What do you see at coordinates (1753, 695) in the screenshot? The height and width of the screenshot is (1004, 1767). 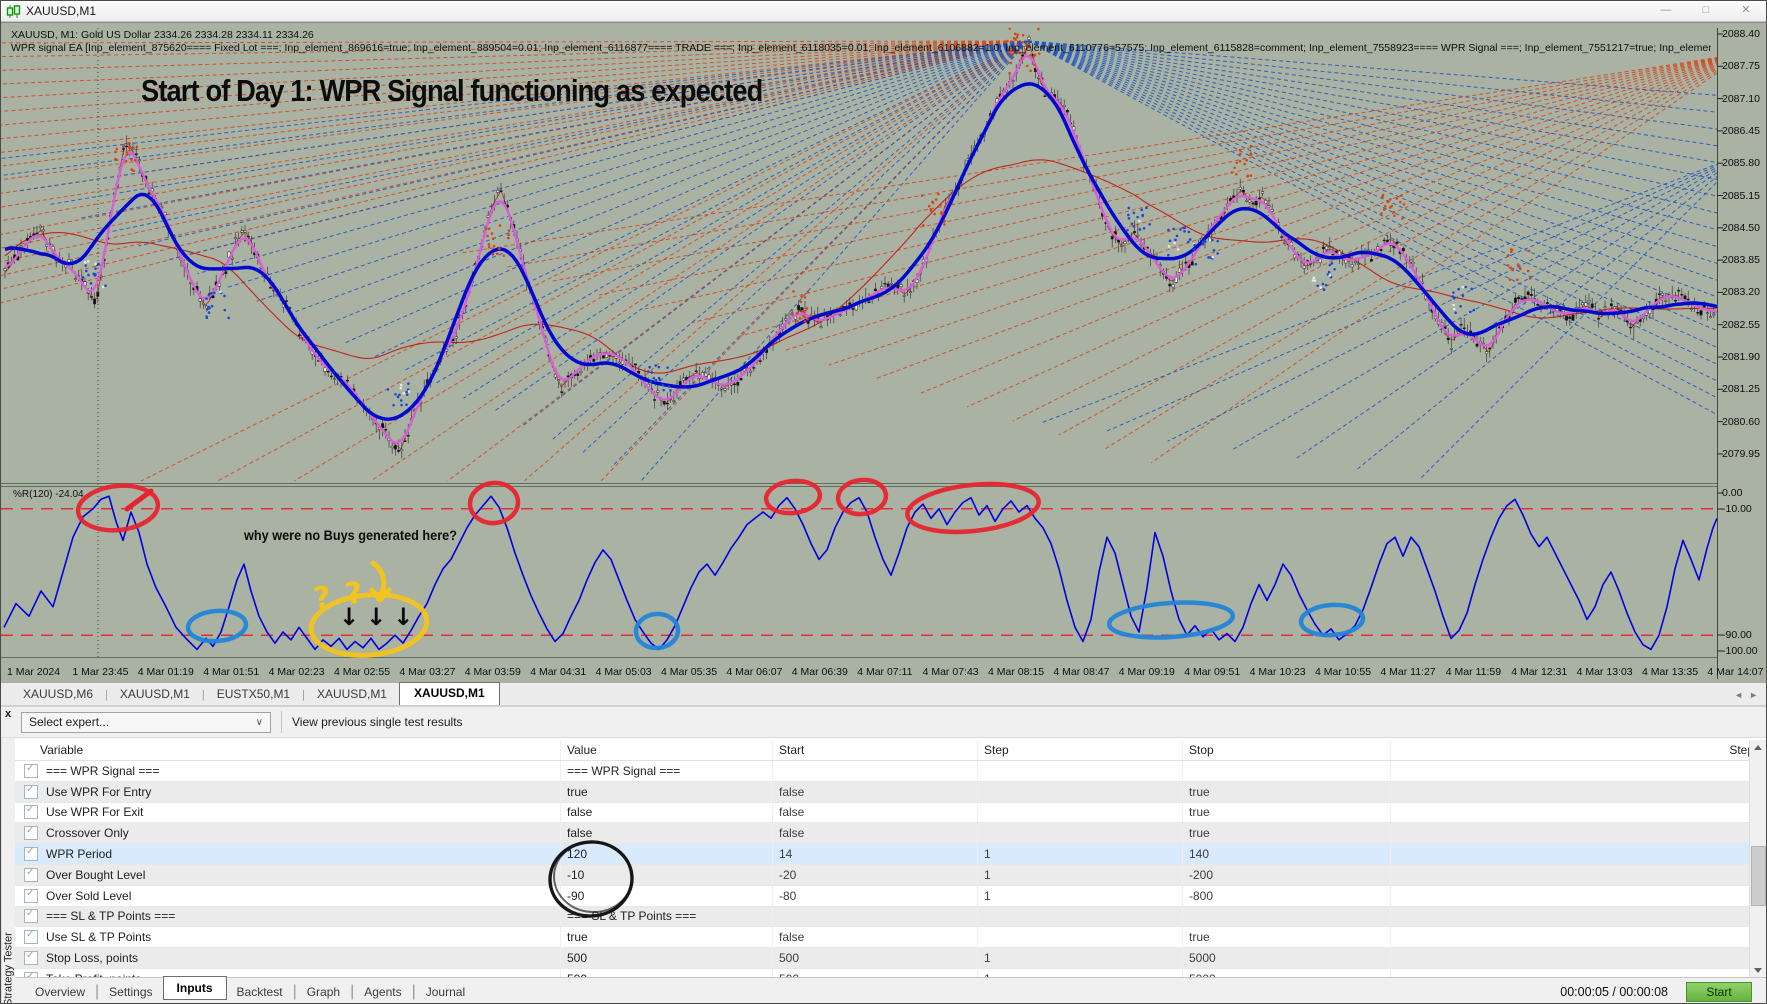 I see `tab-scroll-right-icon: ►` at bounding box center [1753, 695].